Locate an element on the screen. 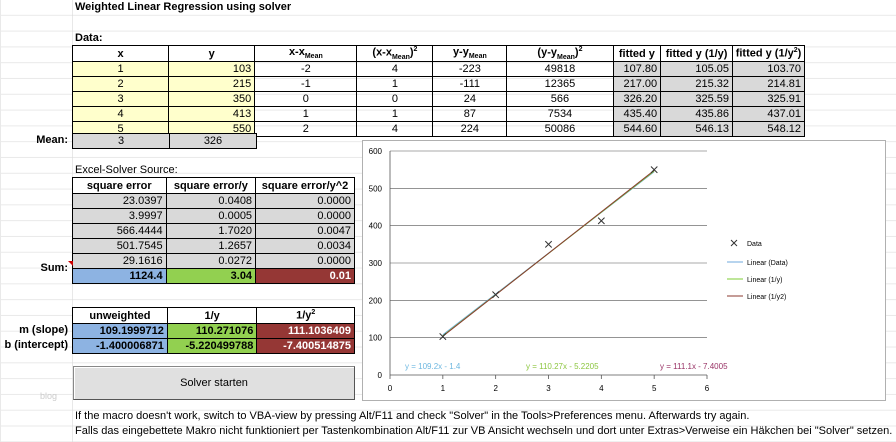 This screenshot has width=896, height=442. data-point is located at coordinates (443, 336).